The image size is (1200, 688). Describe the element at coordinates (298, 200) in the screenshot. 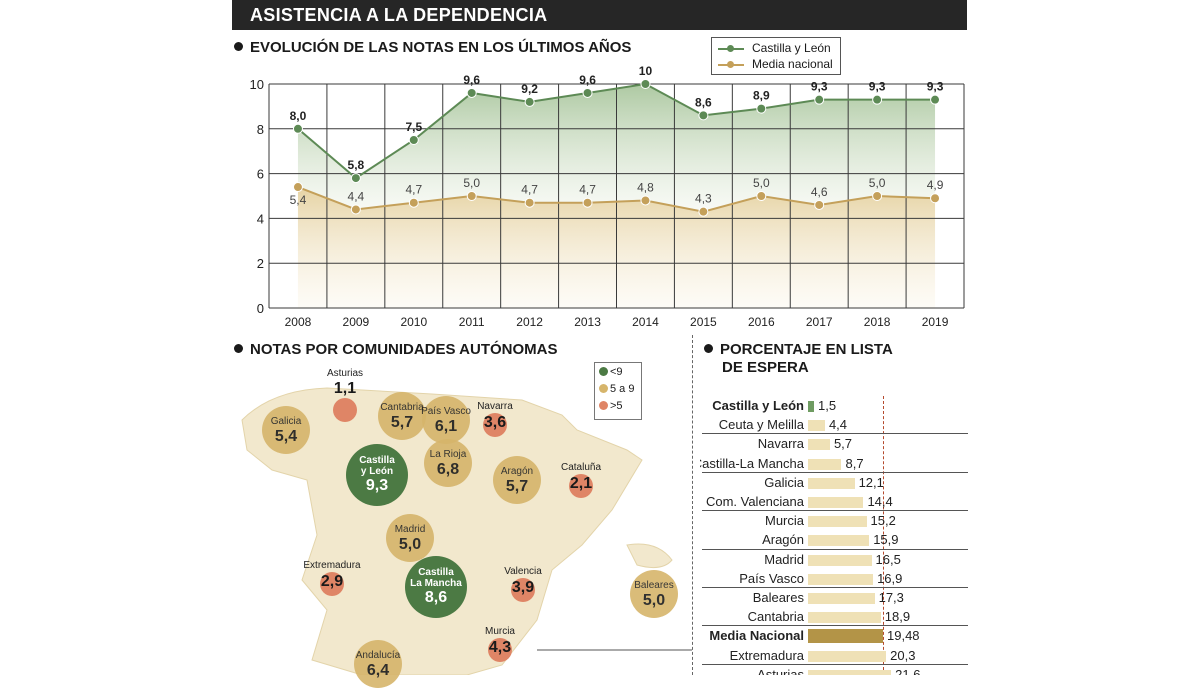

I see `media-data-label: 5,4` at that location.